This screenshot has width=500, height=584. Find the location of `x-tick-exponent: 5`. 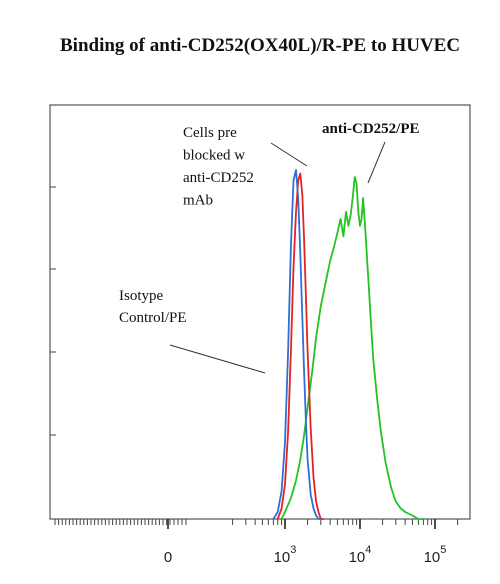

x-tick-exponent: 5 is located at coordinates (443, 550).